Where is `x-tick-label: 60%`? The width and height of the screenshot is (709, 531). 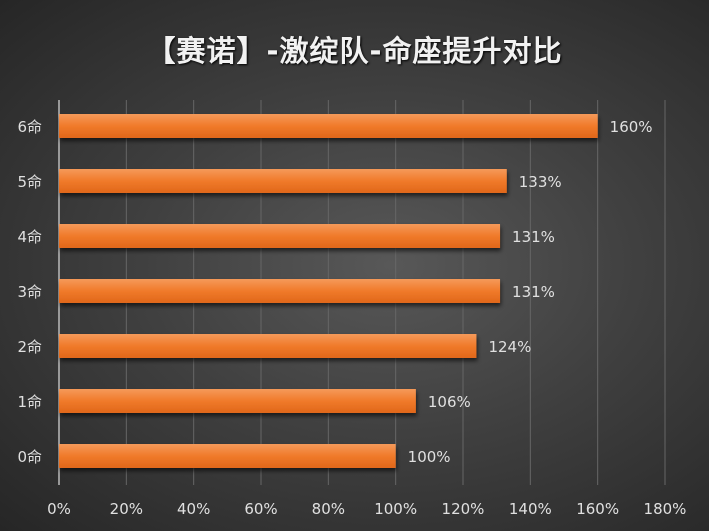
x-tick-label: 60% is located at coordinates (260, 509).